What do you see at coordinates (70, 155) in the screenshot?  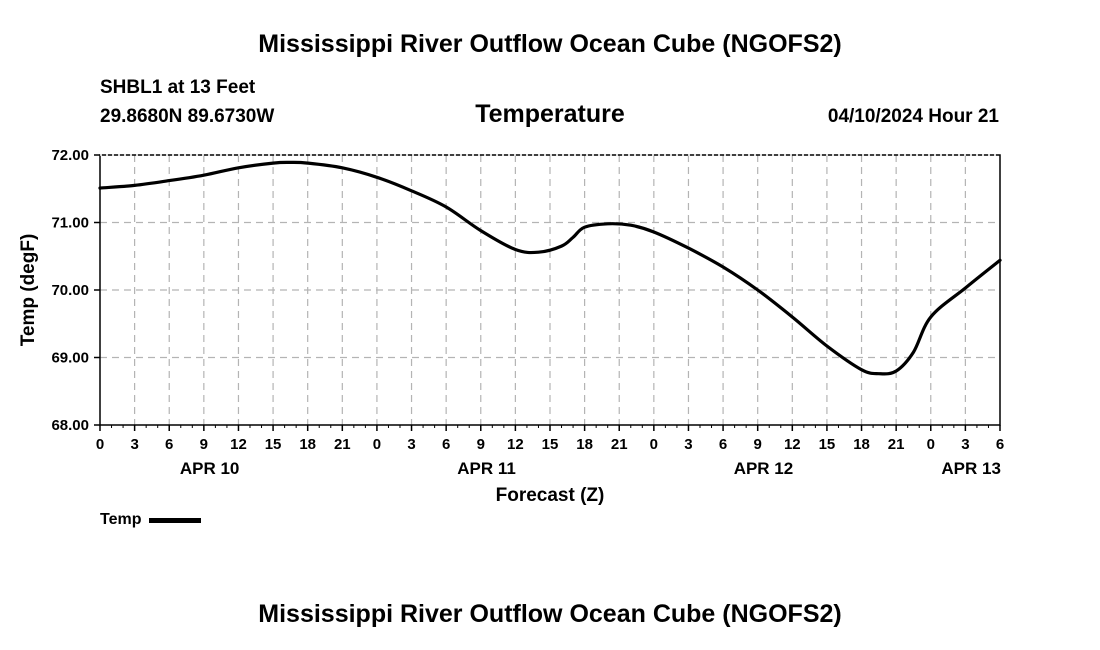 I see `y-tick-label: 72.00` at bounding box center [70, 155].